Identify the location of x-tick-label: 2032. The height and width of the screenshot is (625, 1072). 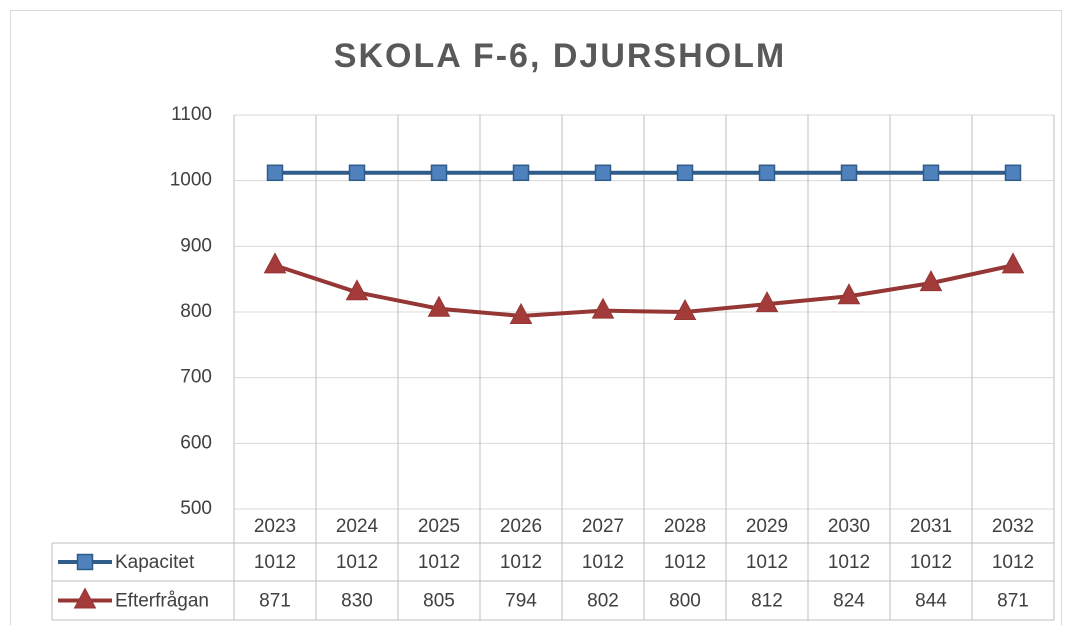
(1013, 526).